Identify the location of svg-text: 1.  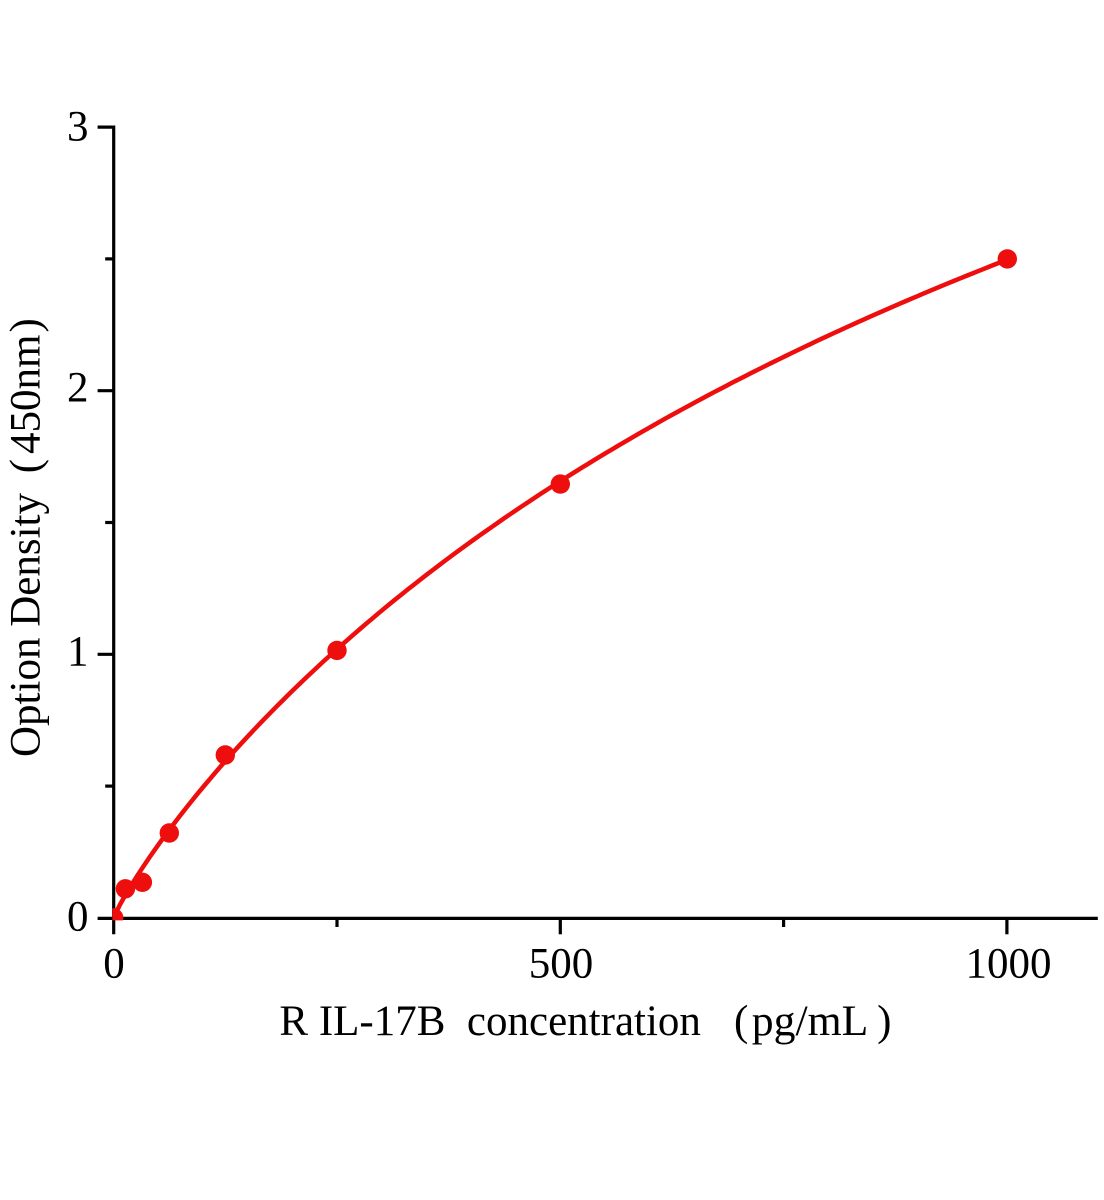
(78, 652).